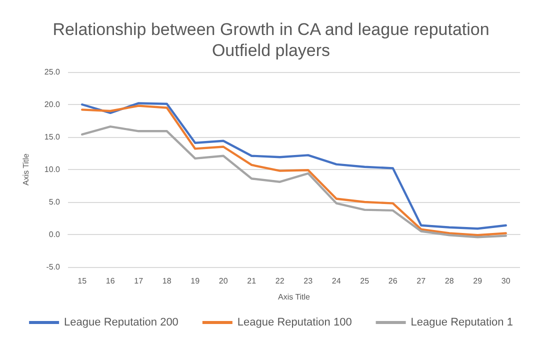 The width and height of the screenshot is (542, 347). What do you see at coordinates (294, 322) in the screenshot?
I see `legend-label: League Reputation 100` at bounding box center [294, 322].